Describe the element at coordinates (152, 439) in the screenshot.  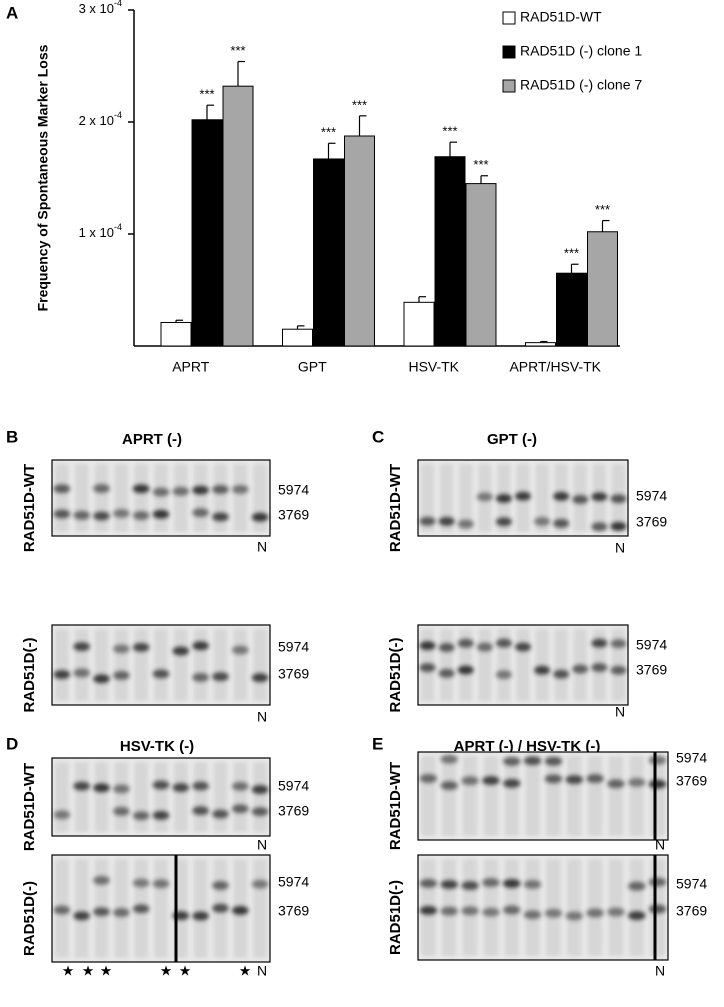
I see `blot-title: APRT (-)` at that location.